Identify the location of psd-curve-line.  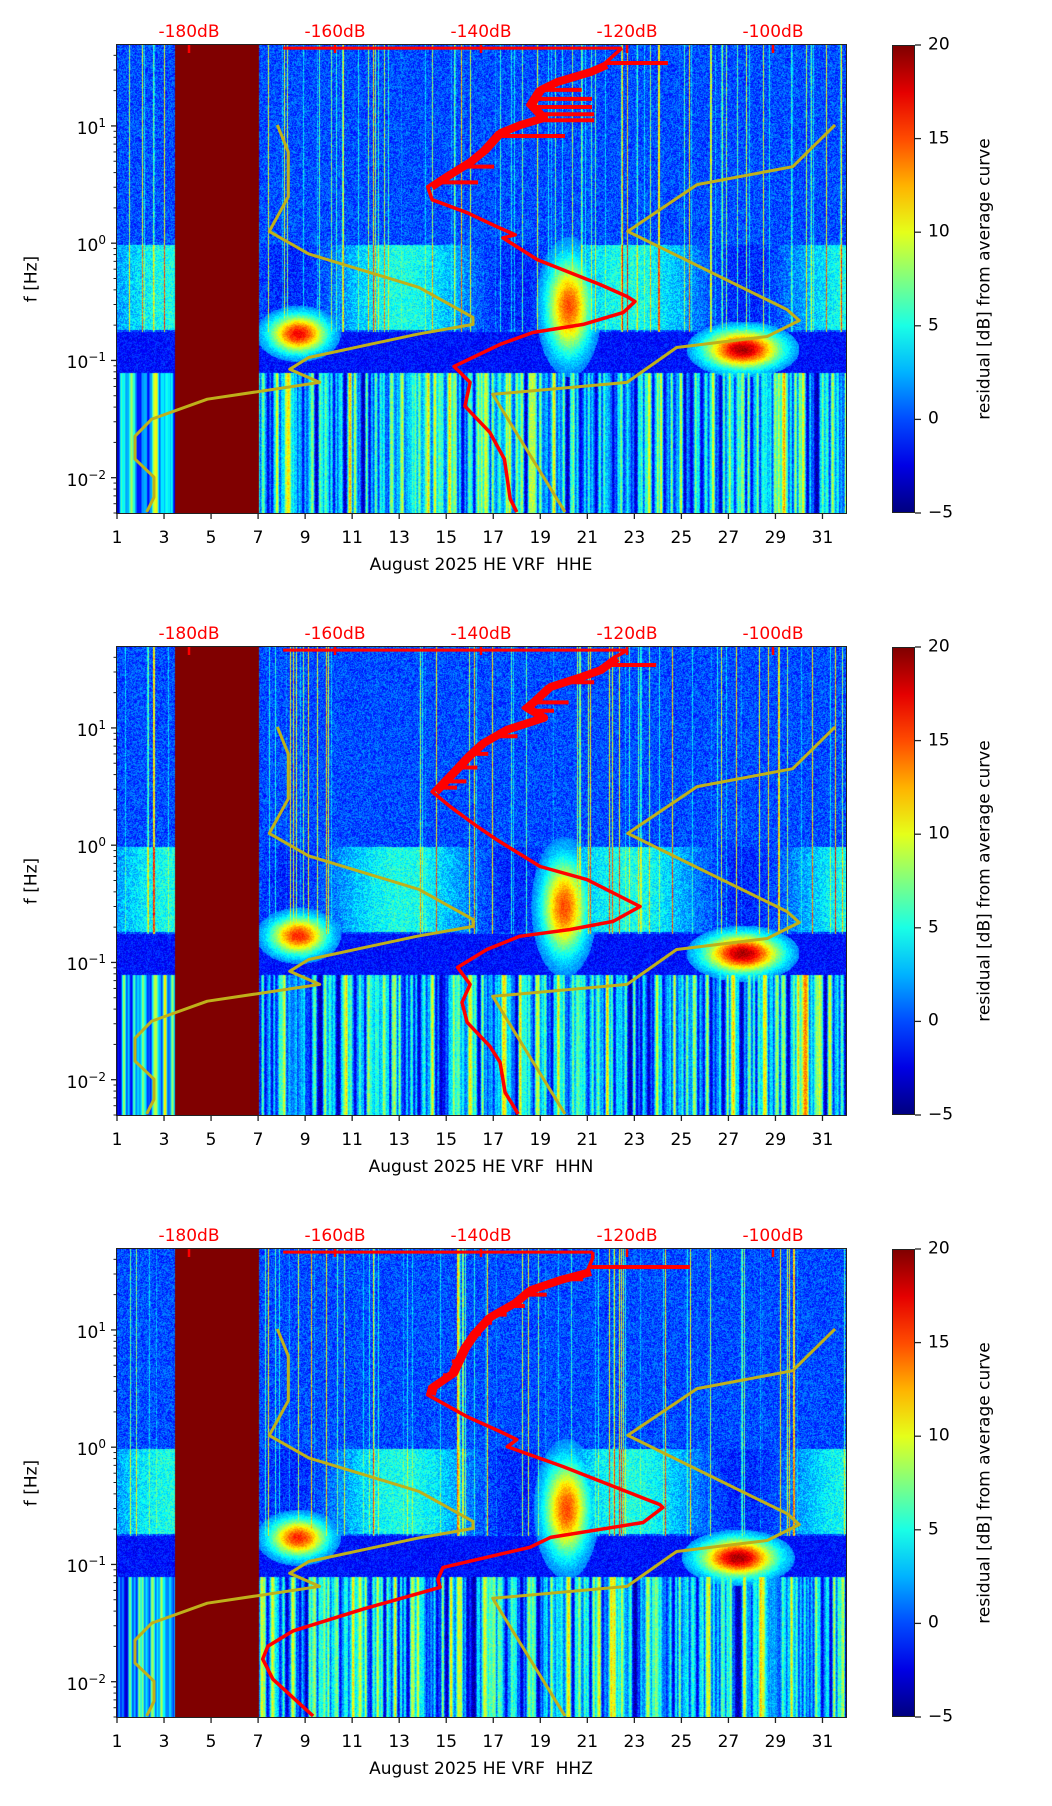
(462, 1484).